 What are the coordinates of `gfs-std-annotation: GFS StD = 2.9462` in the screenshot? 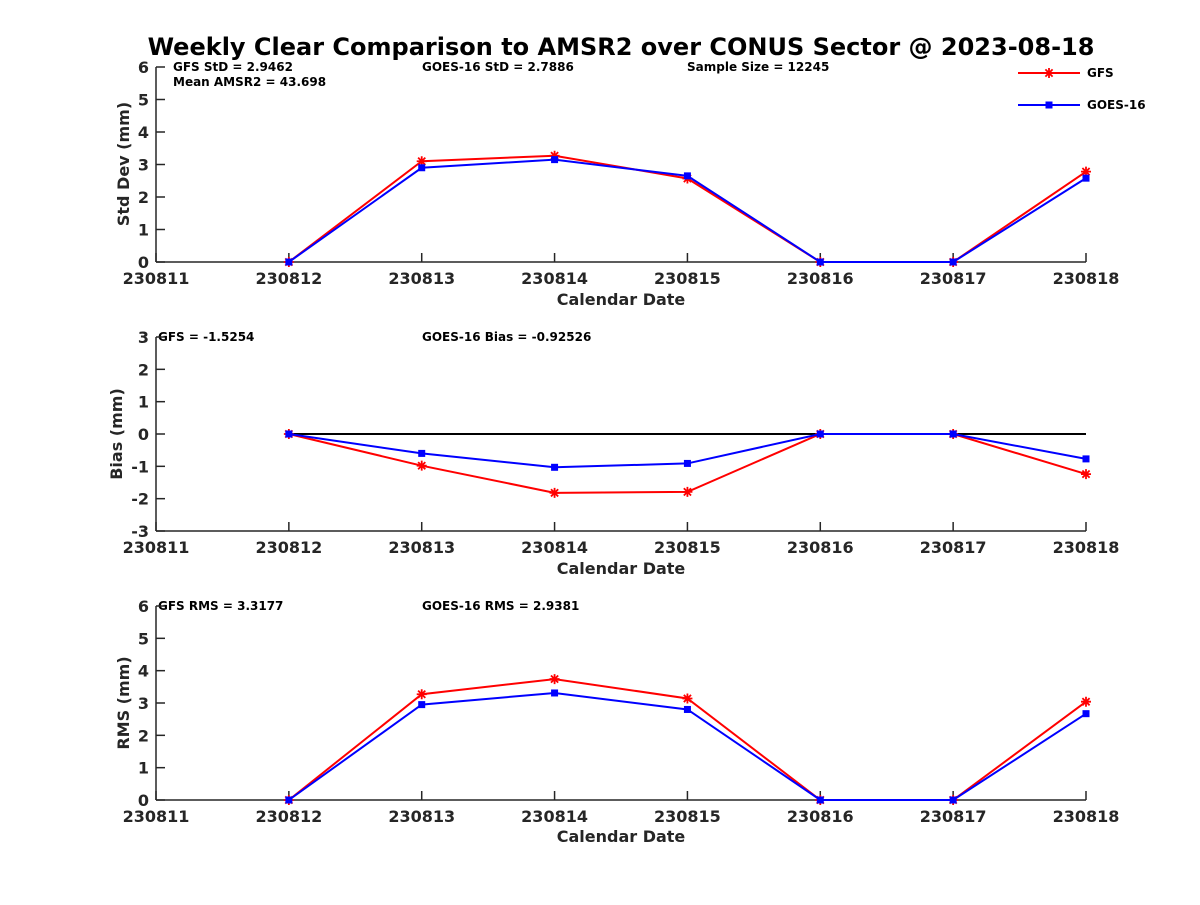 It's located at (233, 67).